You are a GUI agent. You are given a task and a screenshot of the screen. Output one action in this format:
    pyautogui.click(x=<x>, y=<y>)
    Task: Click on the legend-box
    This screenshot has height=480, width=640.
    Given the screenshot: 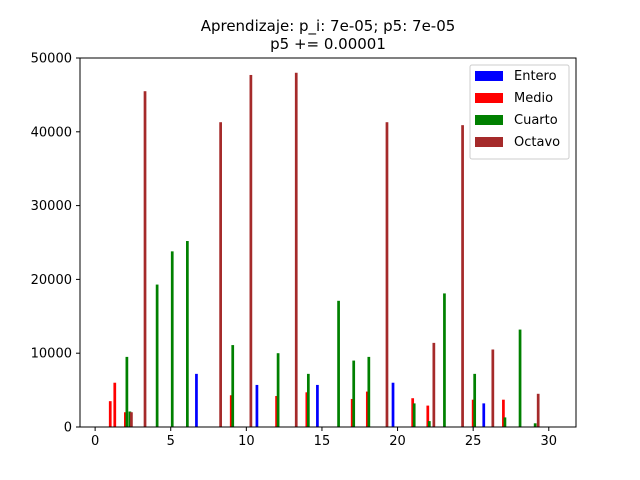 What is the action you would take?
    pyautogui.click(x=519, y=112)
    